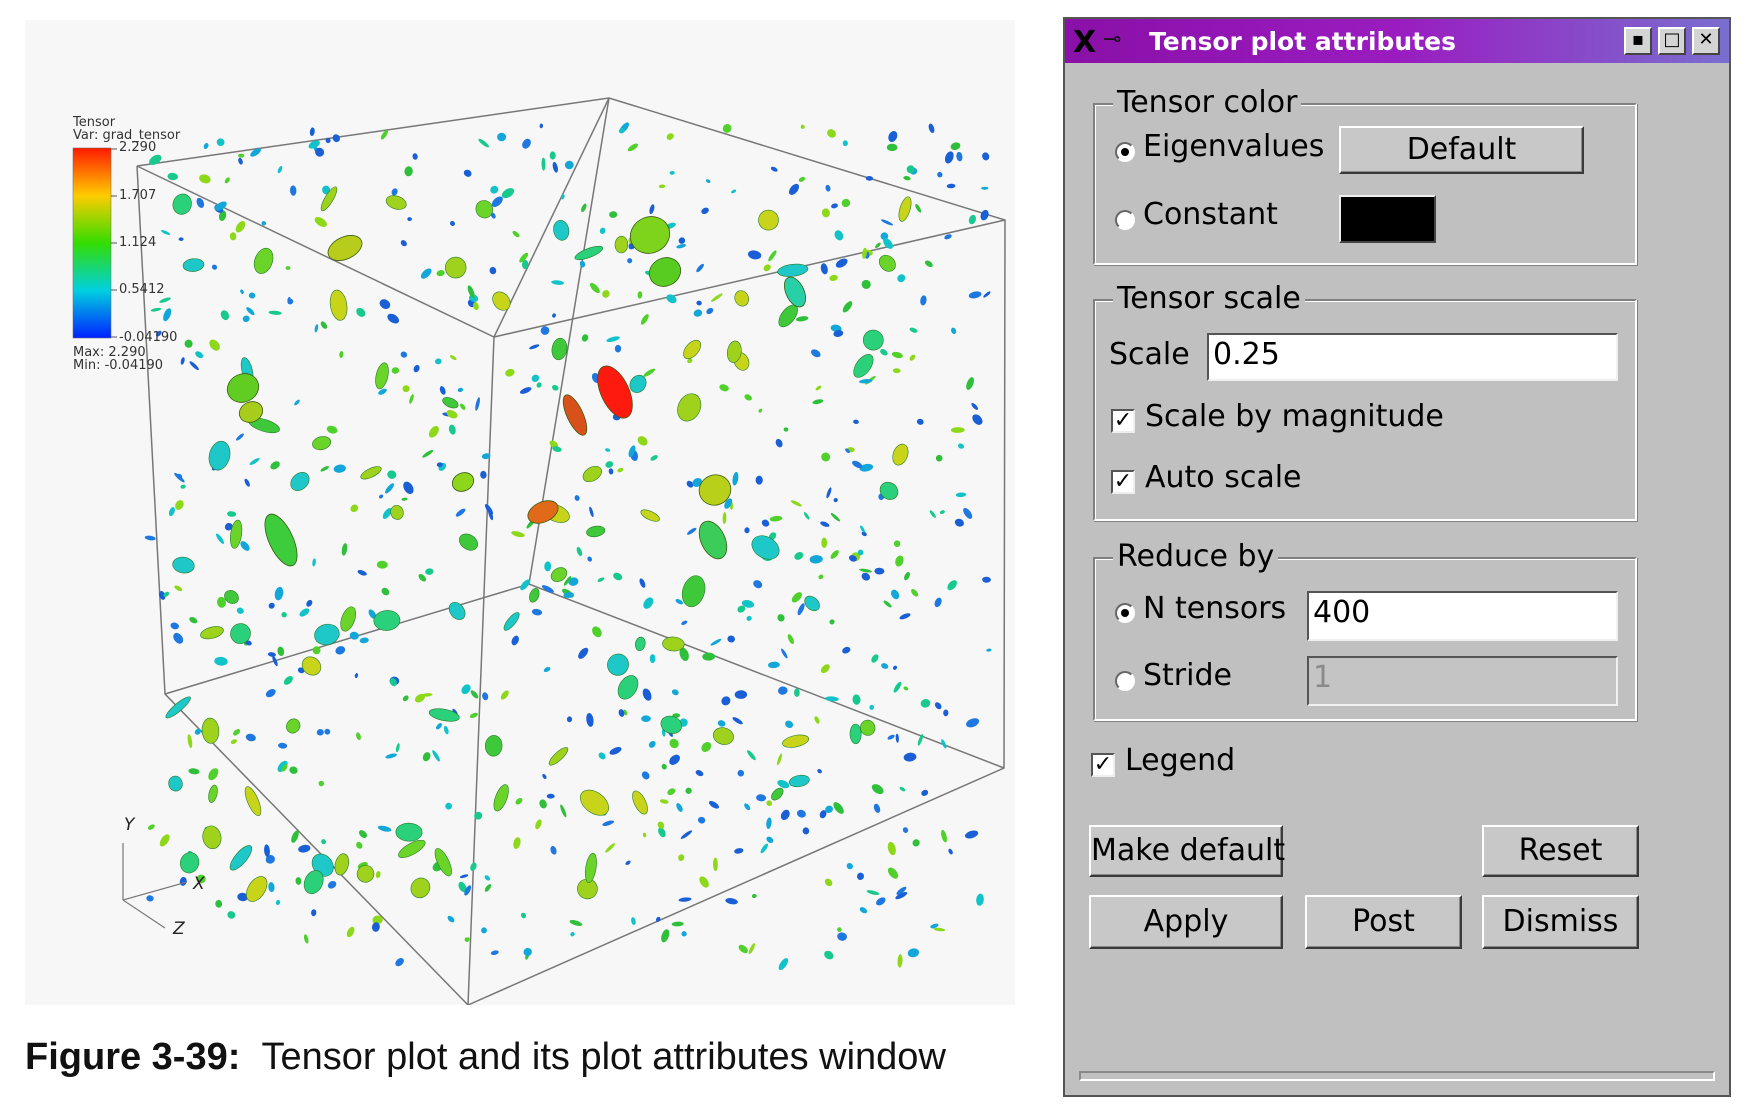 Image resolution: width=1750 pixels, height=1112 pixels. Describe the element at coordinates (1125, 613) in the screenshot. I see `n-tensors-radio` at that location.